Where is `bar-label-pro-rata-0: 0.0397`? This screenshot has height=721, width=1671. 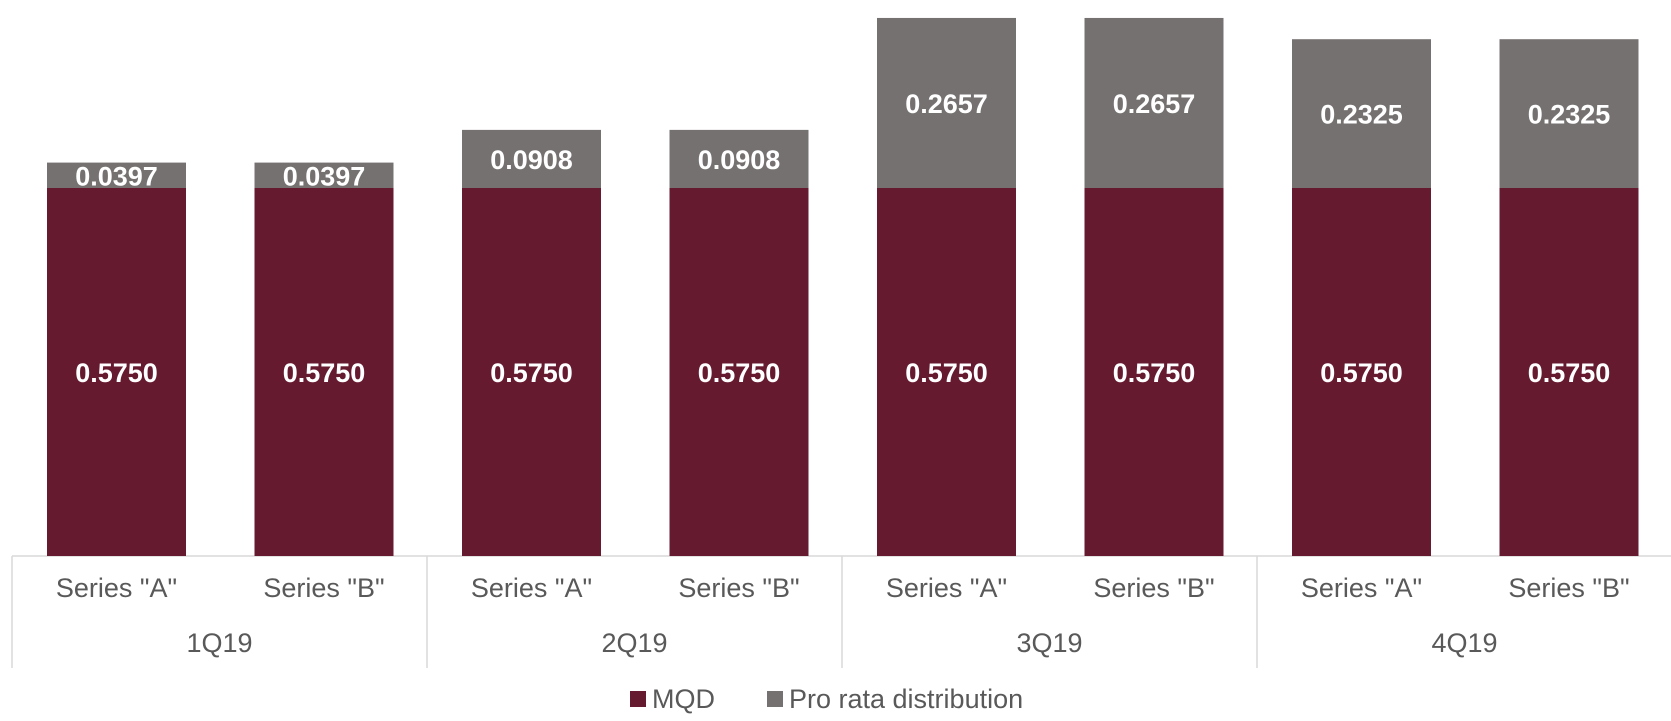 bar-label-pro-rata-0: 0.0397 is located at coordinates (116, 176).